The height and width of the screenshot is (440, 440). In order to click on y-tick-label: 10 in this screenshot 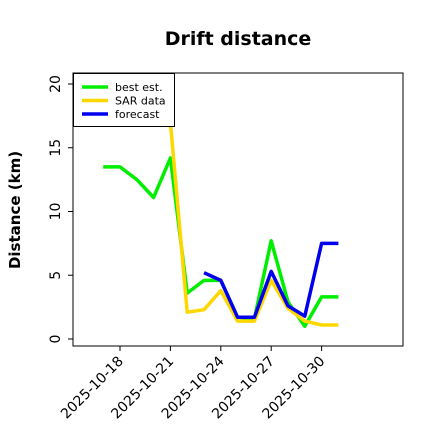, I will do `click(56, 212)`.